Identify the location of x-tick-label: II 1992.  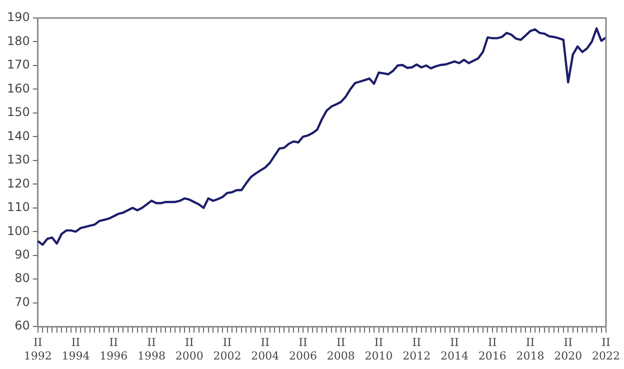
(38, 349).